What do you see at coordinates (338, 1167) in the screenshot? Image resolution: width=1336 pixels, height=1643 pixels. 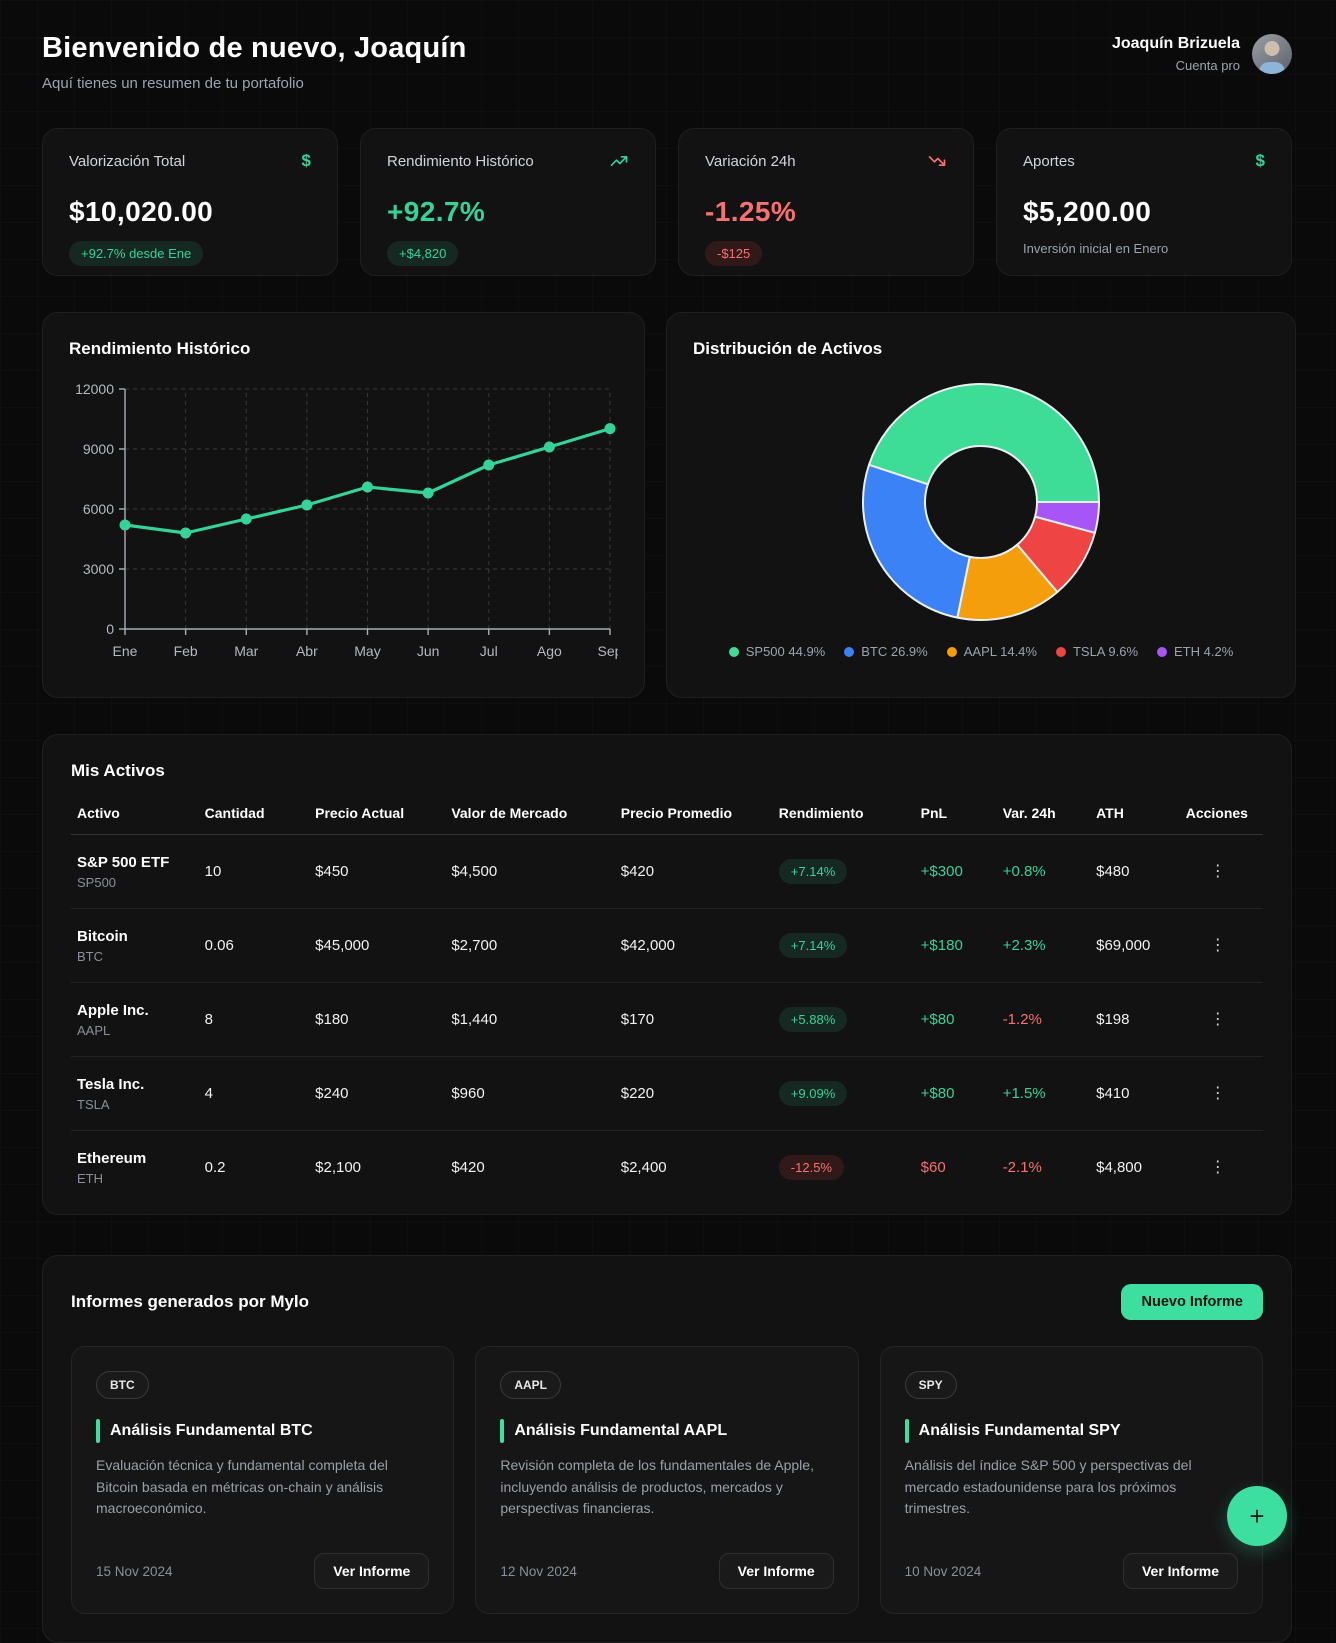 I see `current-price-cell: $2,100` at bounding box center [338, 1167].